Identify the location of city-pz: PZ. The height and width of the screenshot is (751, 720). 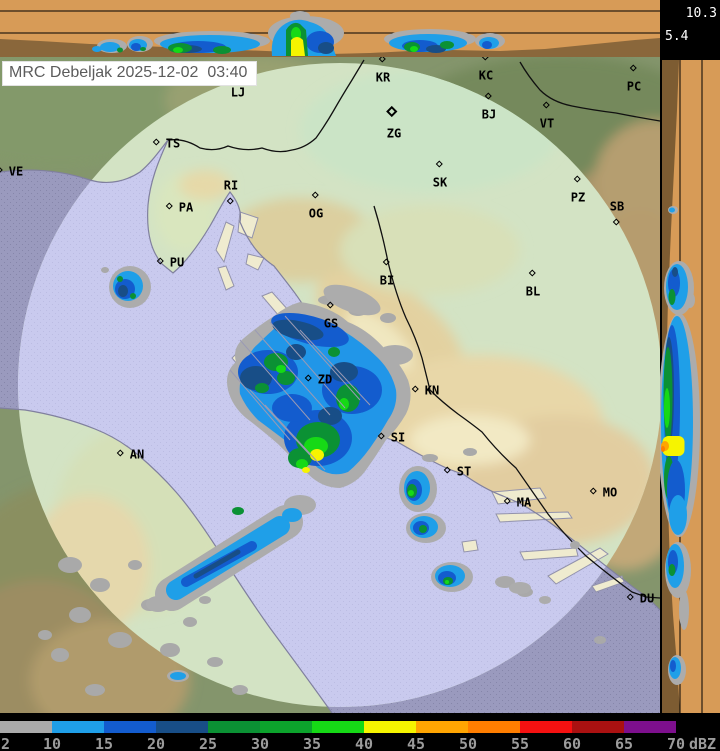
(578, 190).